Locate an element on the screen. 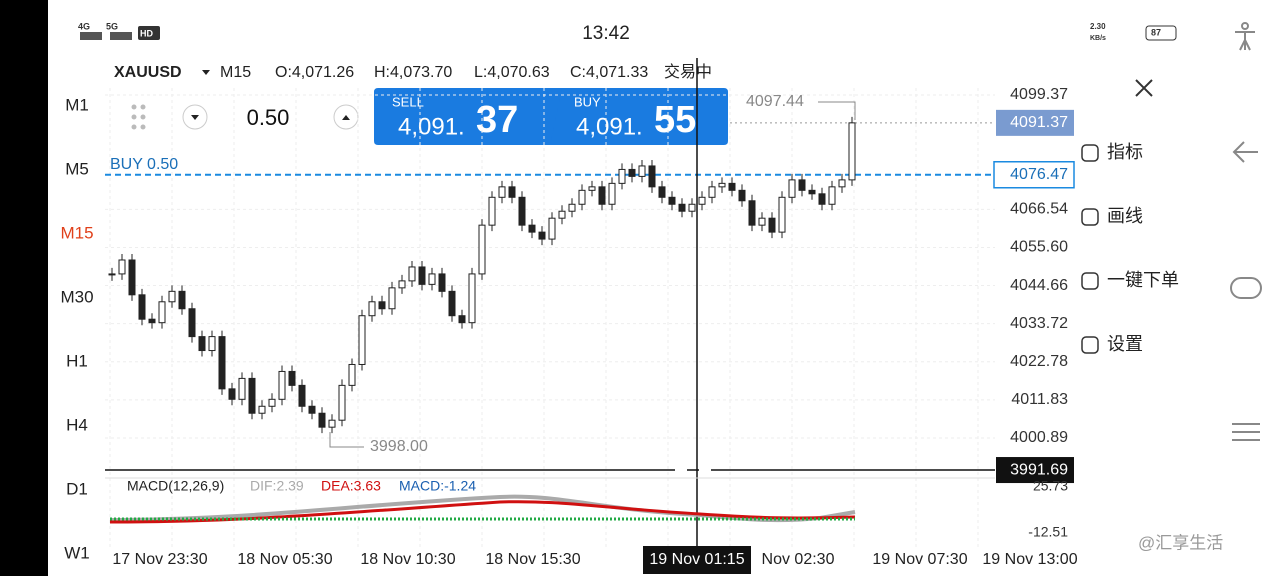 Image resolution: width=1280 pixels, height=576 pixels. position-label: BUY 0.50 is located at coordinates (144, 164).